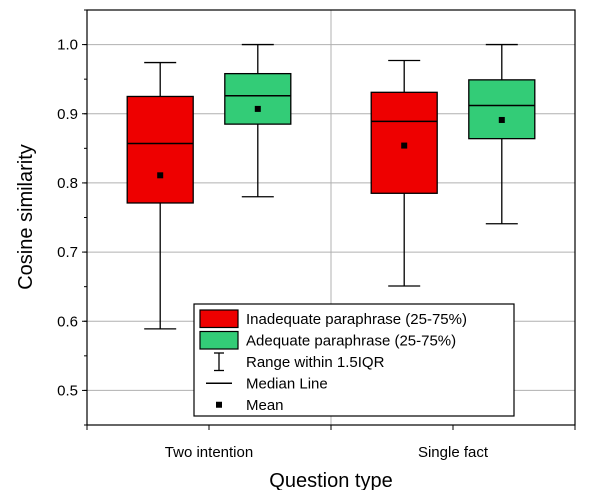 The height and width of the screenshot is (490, 589). What do you see at coordinates (219, 404) in the screenshot?
I see `legend-mean-marker` at bounding box center [219, 404].